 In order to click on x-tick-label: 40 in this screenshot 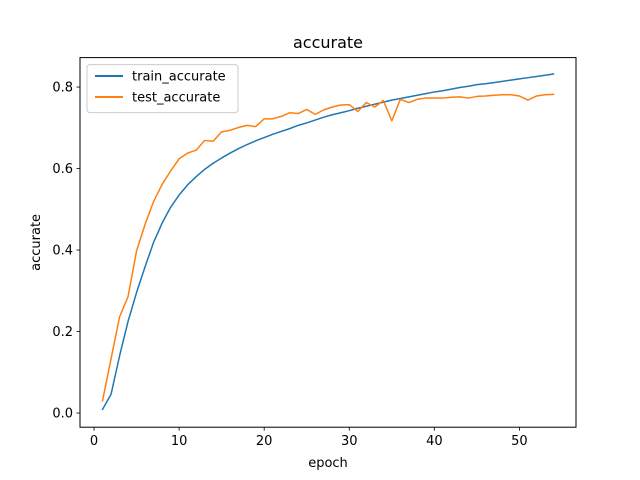, I will do `click(434, 441)`.